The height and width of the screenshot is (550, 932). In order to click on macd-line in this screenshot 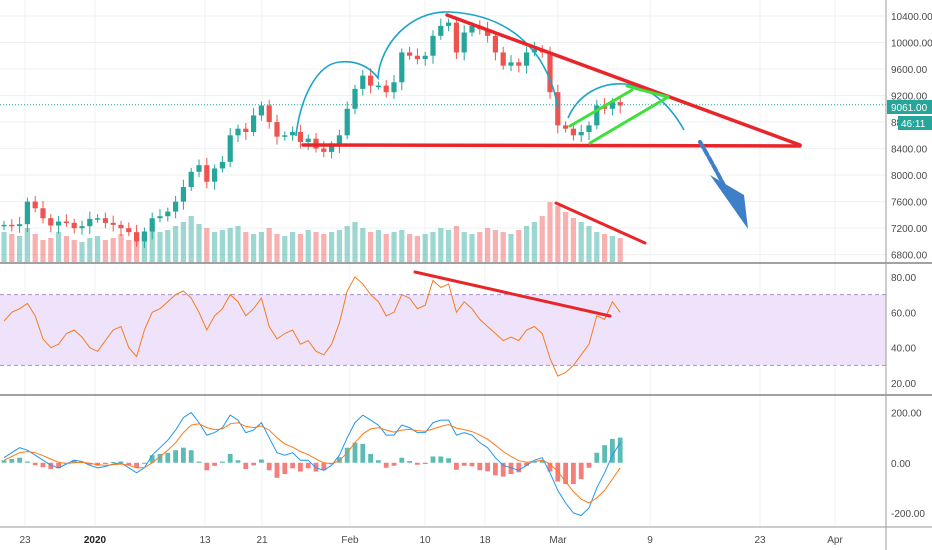, I will do `click(312, 464)`.